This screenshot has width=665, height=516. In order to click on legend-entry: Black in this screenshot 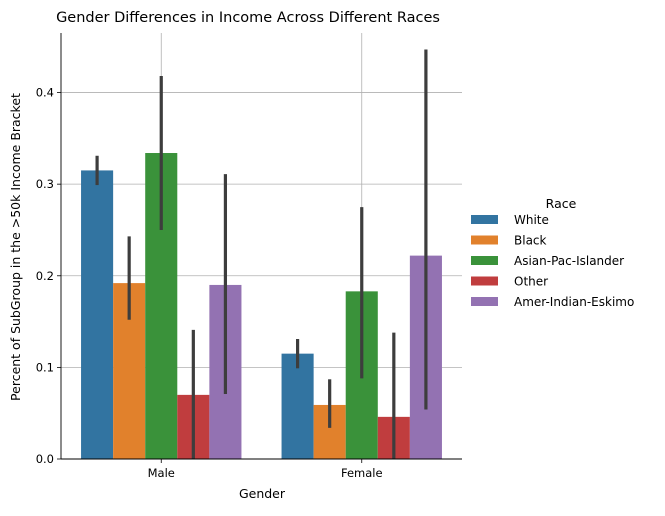, I will do `click(530, 241)`.